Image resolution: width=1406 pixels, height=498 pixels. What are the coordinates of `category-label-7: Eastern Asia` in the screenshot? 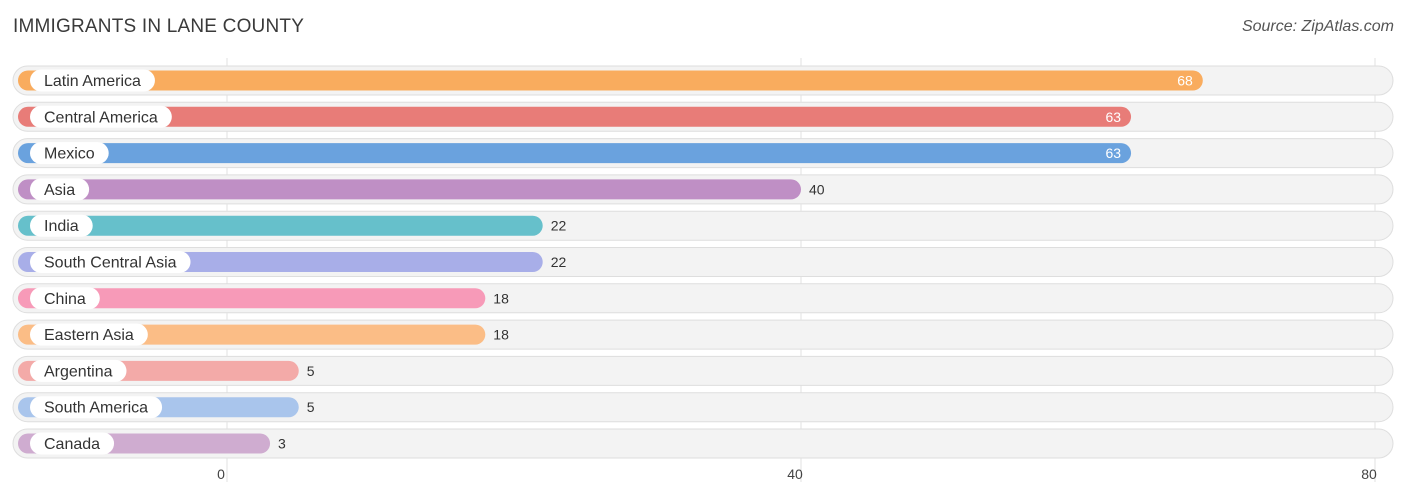 It's located at (89, 335).